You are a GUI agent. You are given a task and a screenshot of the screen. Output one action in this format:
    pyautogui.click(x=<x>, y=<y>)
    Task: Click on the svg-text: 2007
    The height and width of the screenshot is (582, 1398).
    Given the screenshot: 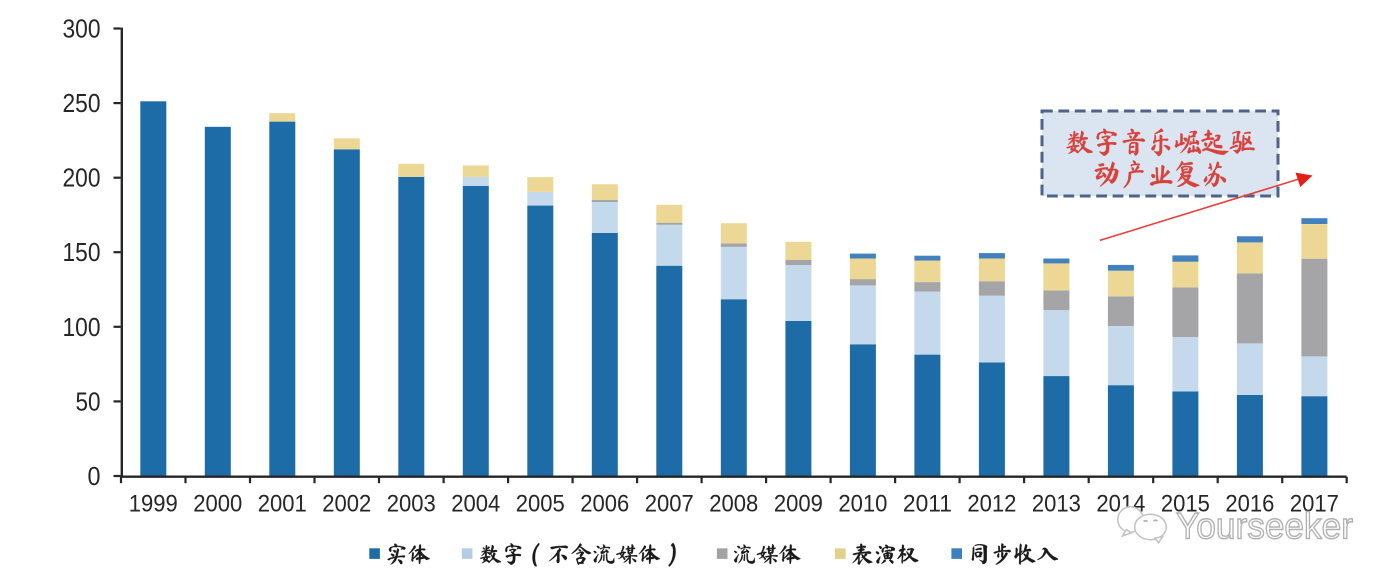 What is the action you would take?
    pyautogui.click(x=669, y=504)
    